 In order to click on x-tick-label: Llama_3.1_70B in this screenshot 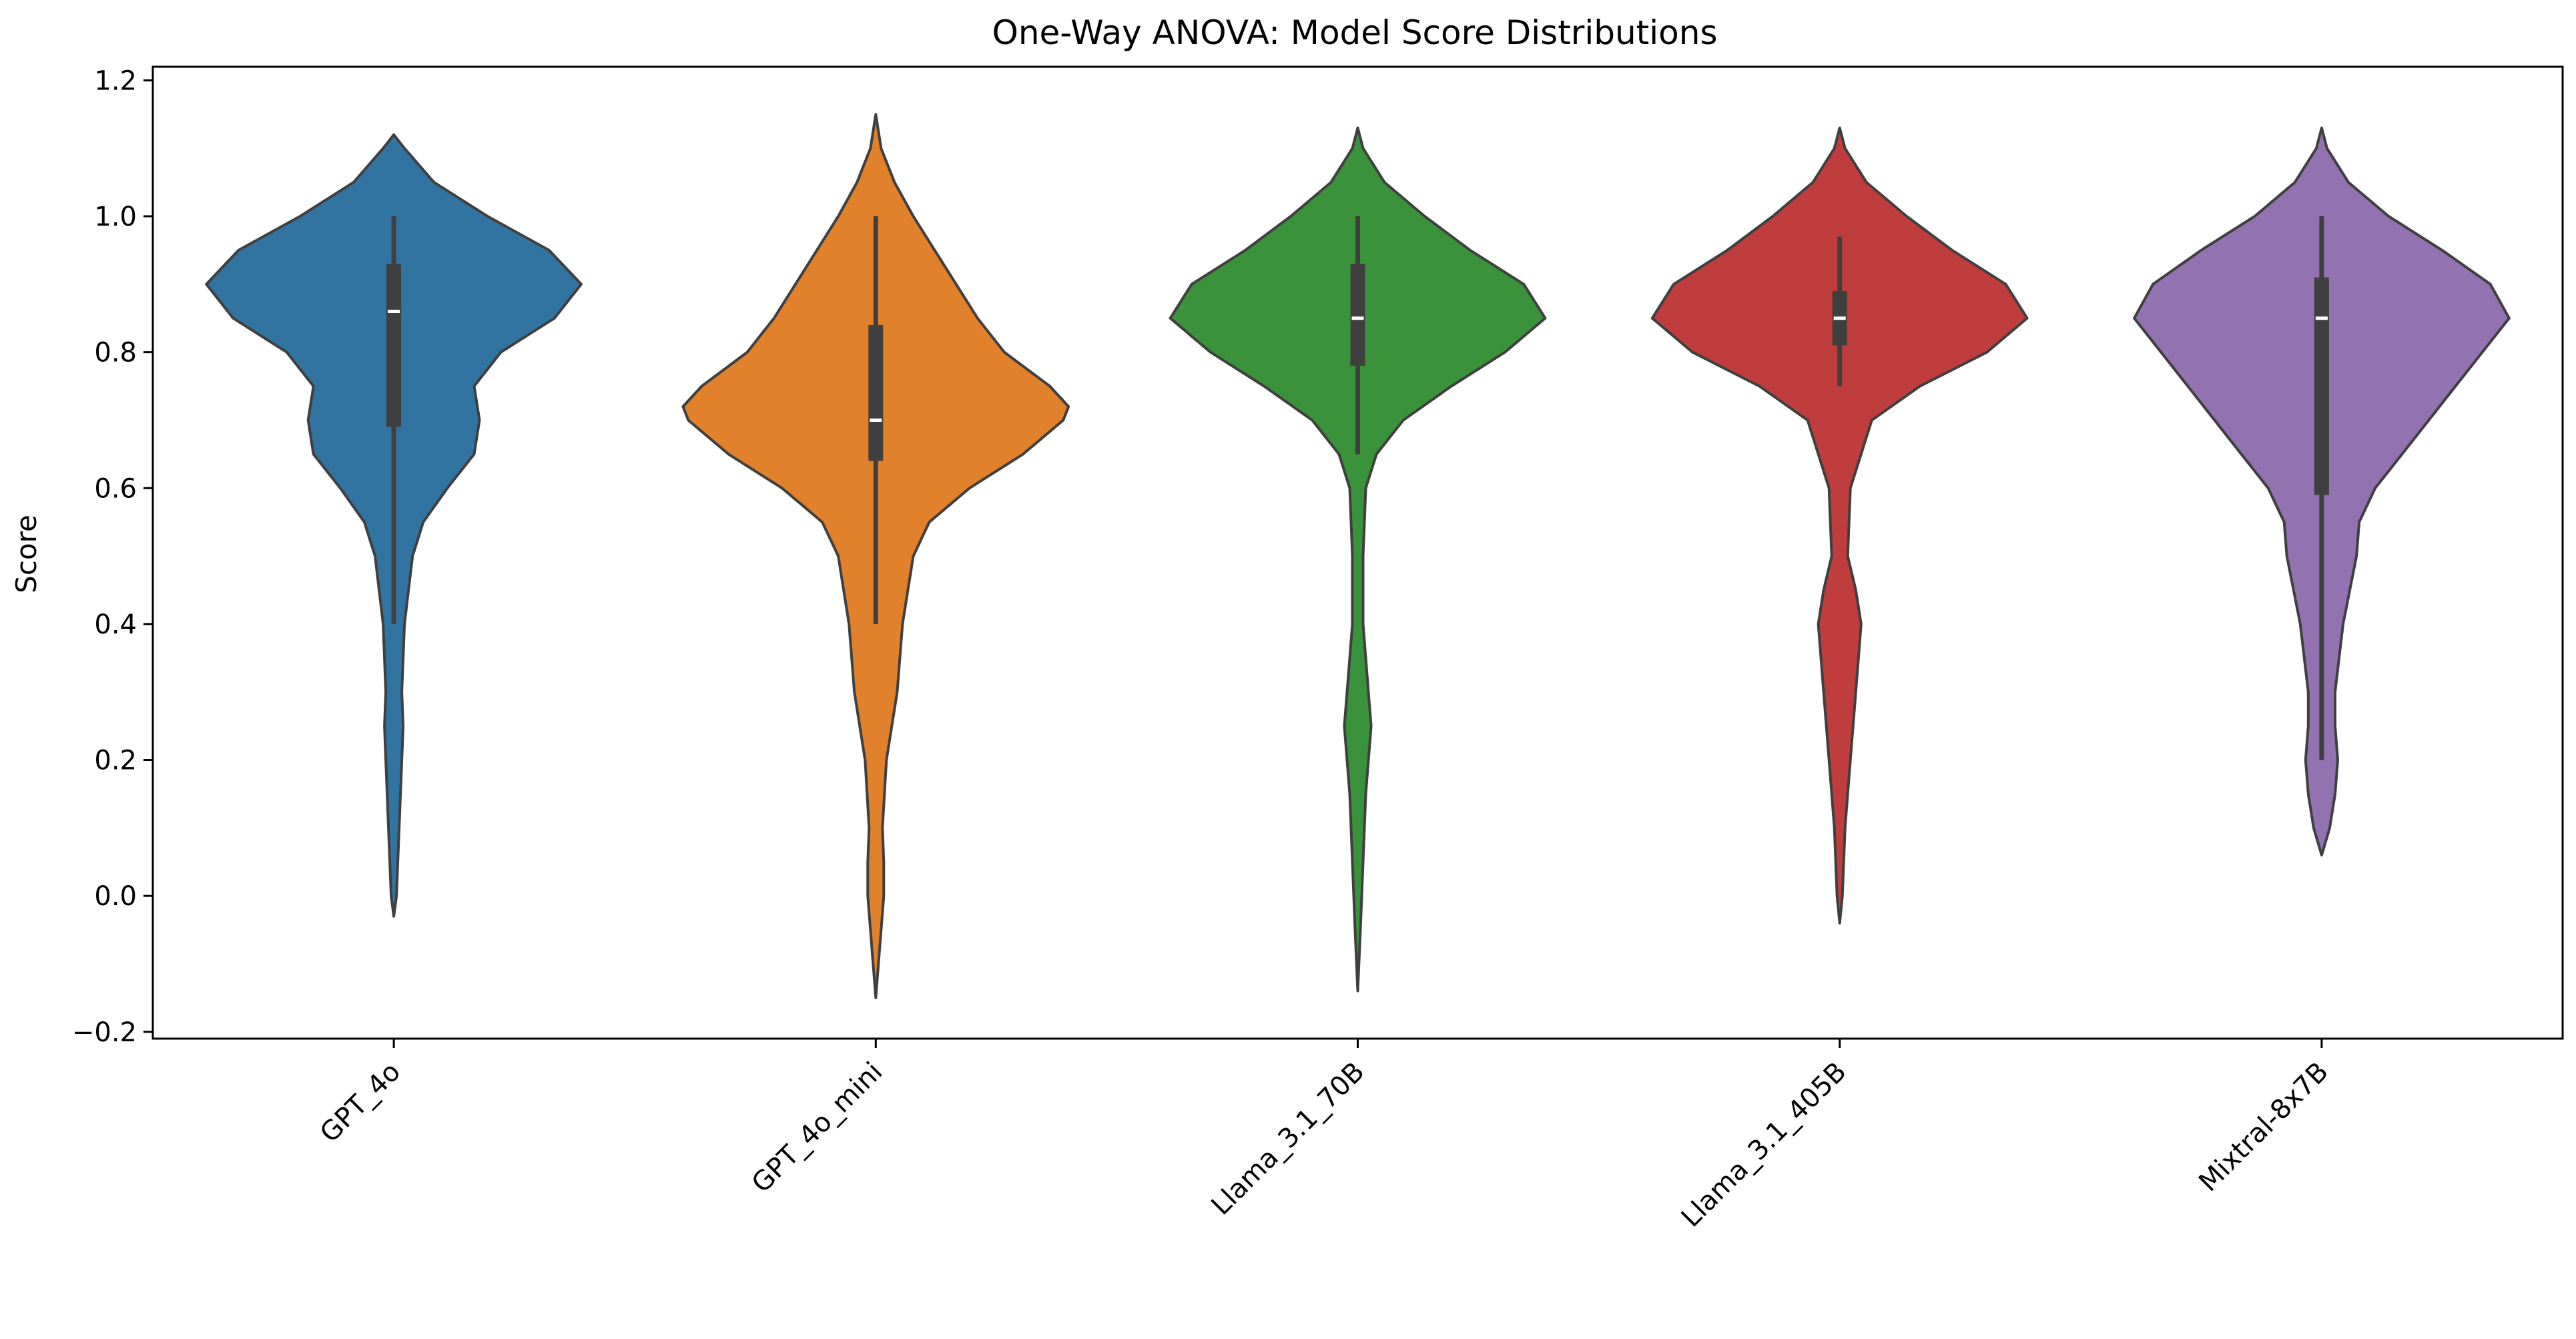, I will do `click(1288, 1139)`.